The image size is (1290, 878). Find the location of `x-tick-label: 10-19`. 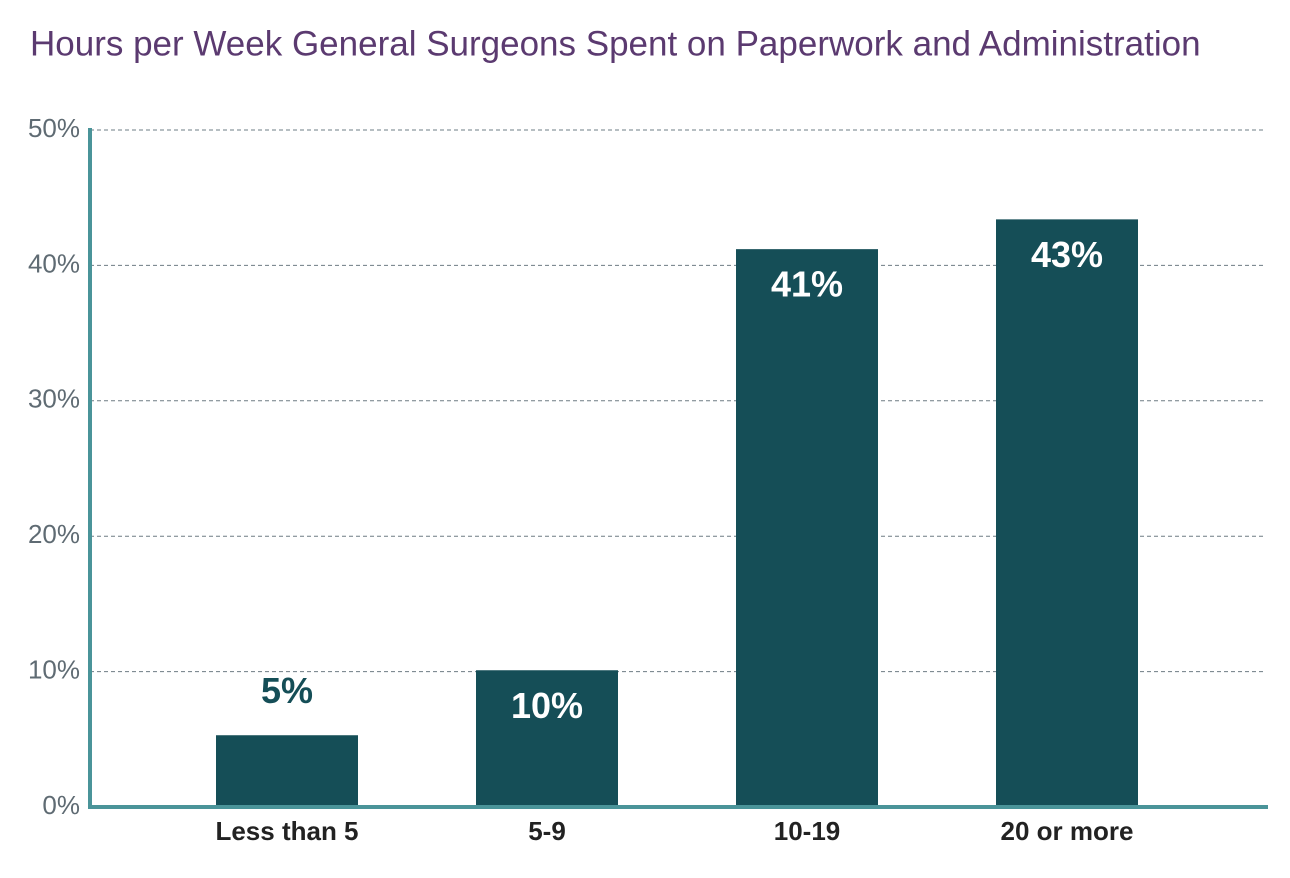

x-tick-label: 10-19 is located at coordinates (807, 831).